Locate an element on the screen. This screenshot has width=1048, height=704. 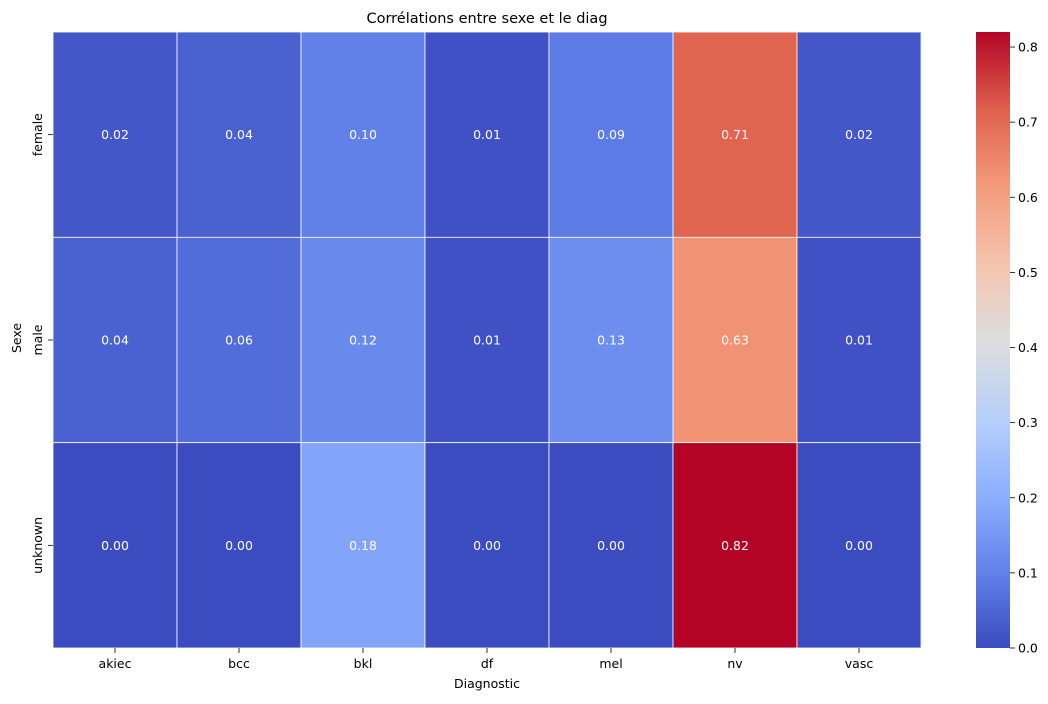
heatmap-cell-unknown-mel is located at coordinates (611, 545).